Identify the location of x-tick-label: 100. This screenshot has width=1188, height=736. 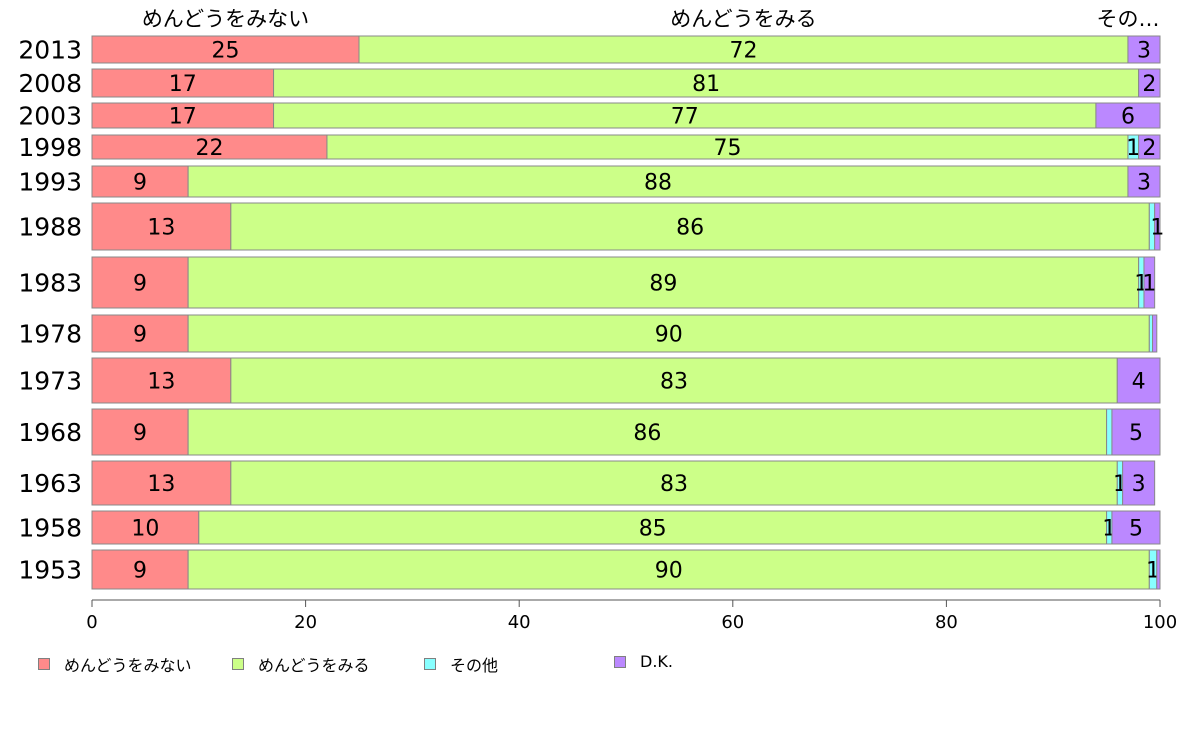
(1160, 622).